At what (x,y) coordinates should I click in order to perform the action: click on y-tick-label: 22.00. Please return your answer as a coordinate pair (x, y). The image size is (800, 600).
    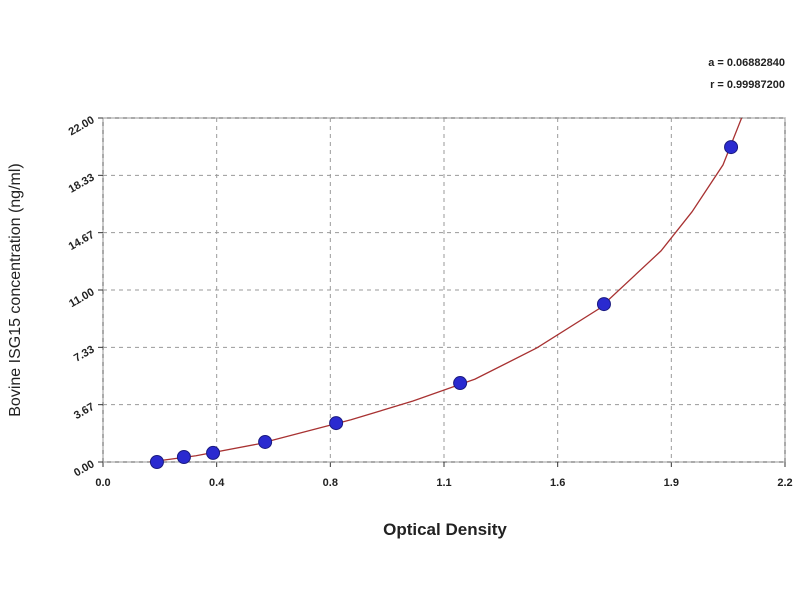
    Looking at the image, I should click on (82, 126).